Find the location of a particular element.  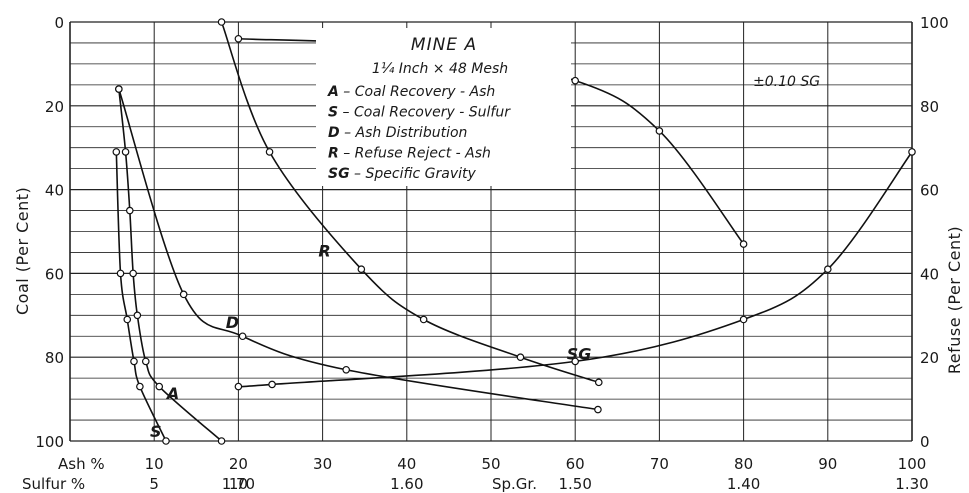

sg-tick-label: 1.40 is located at coordinates (743, 484).